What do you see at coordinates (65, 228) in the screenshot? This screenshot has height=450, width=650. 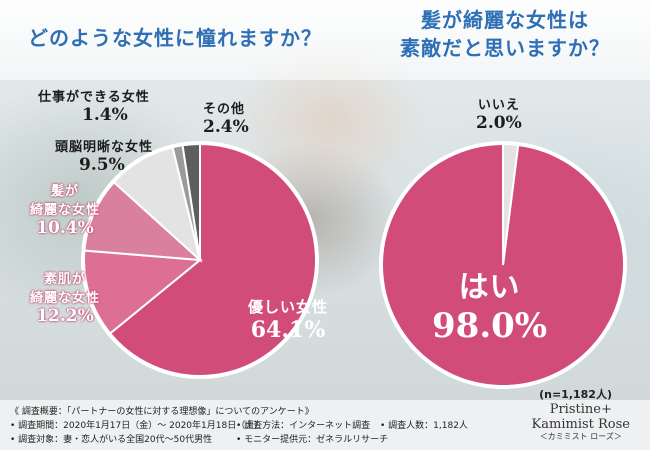 I see `label-hair-value: 10.4%` at bounding box center [65, 228].